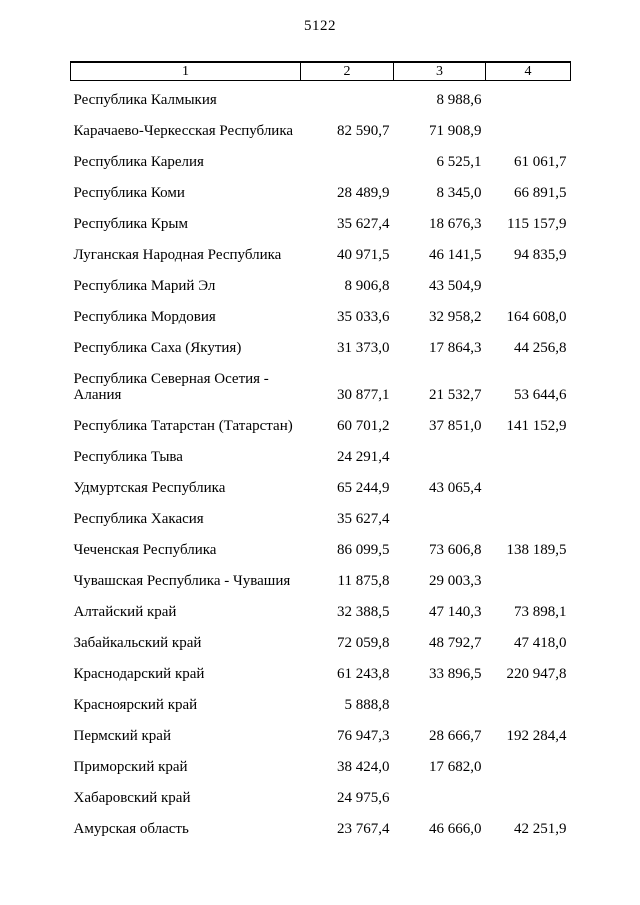  I want to click on value-col2: 32 388,5, so click(363, 611).